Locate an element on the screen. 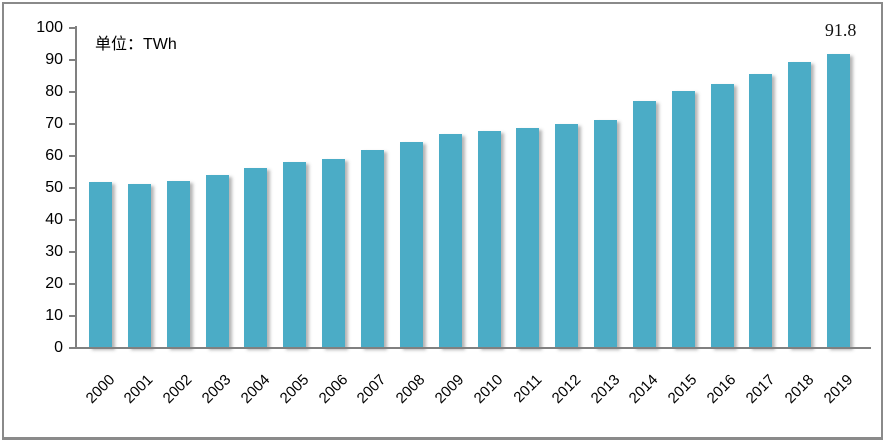 This screenshot has height=445, width=888. y-axis-tick-label: 10 is located at coordinates (54, 315).